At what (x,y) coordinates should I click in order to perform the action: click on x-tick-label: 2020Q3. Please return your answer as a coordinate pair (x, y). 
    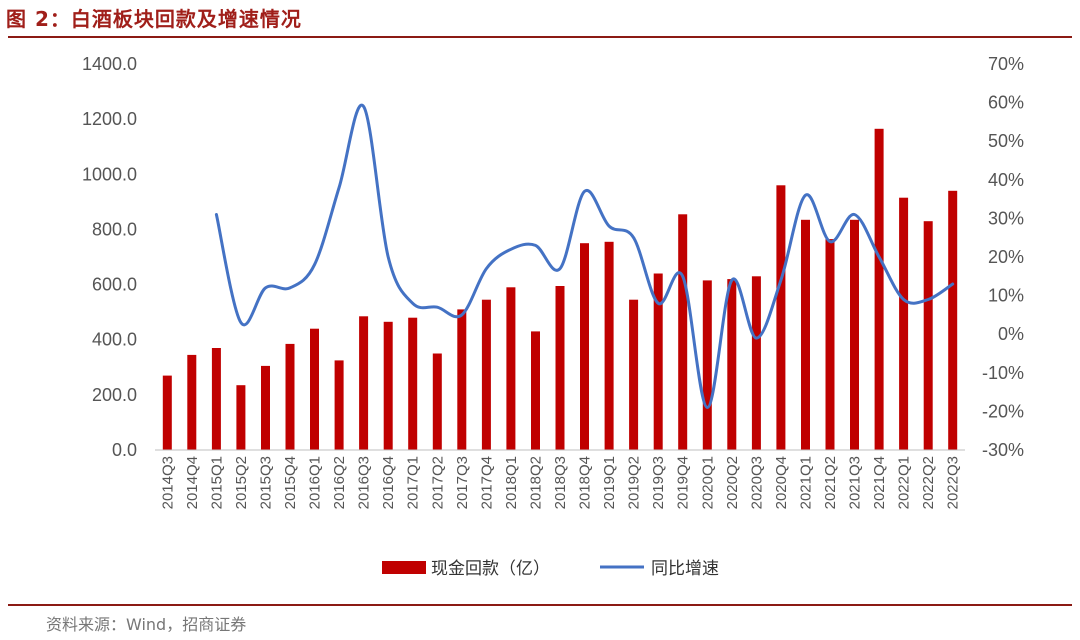
    Looking at the image, I should click on (756, 482).